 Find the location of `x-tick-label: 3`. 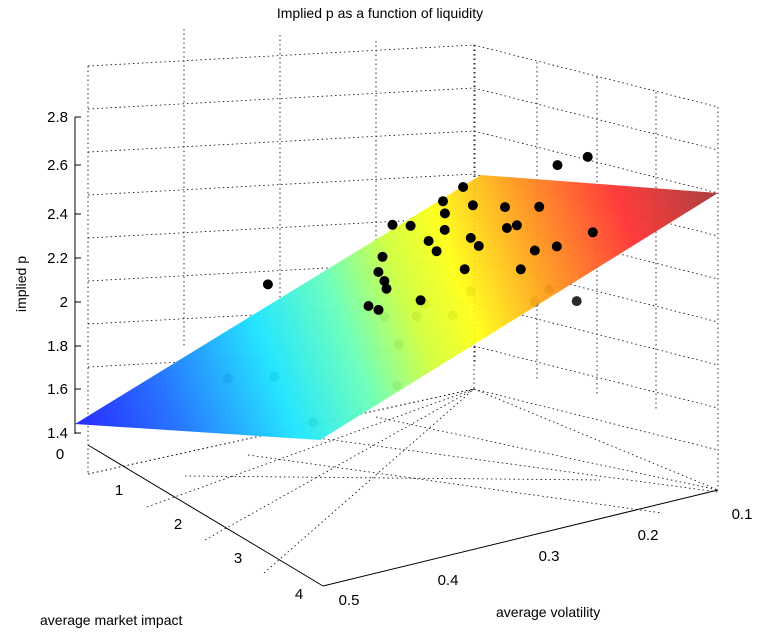

x-tick-label: 3 is located at coordinates (238, 558).